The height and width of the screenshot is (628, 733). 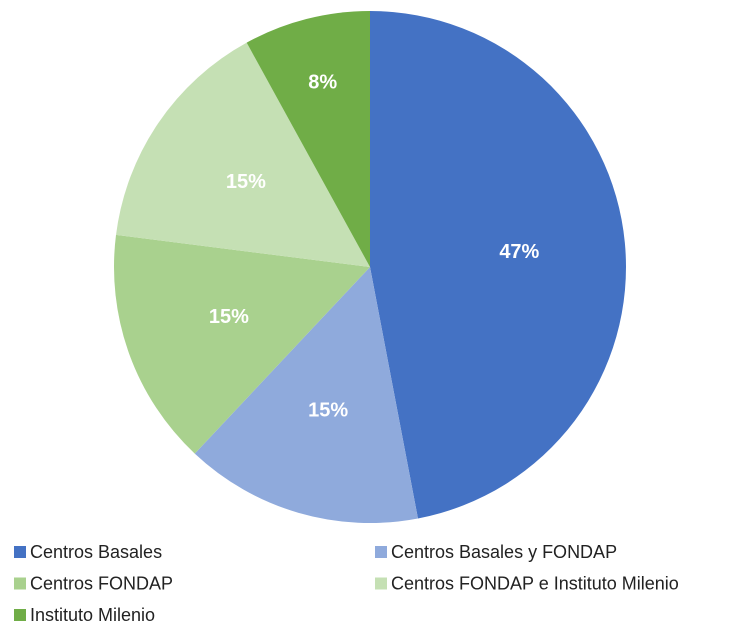 I want to click on legend-label: Centros Basales, so click(x=96, y=552).